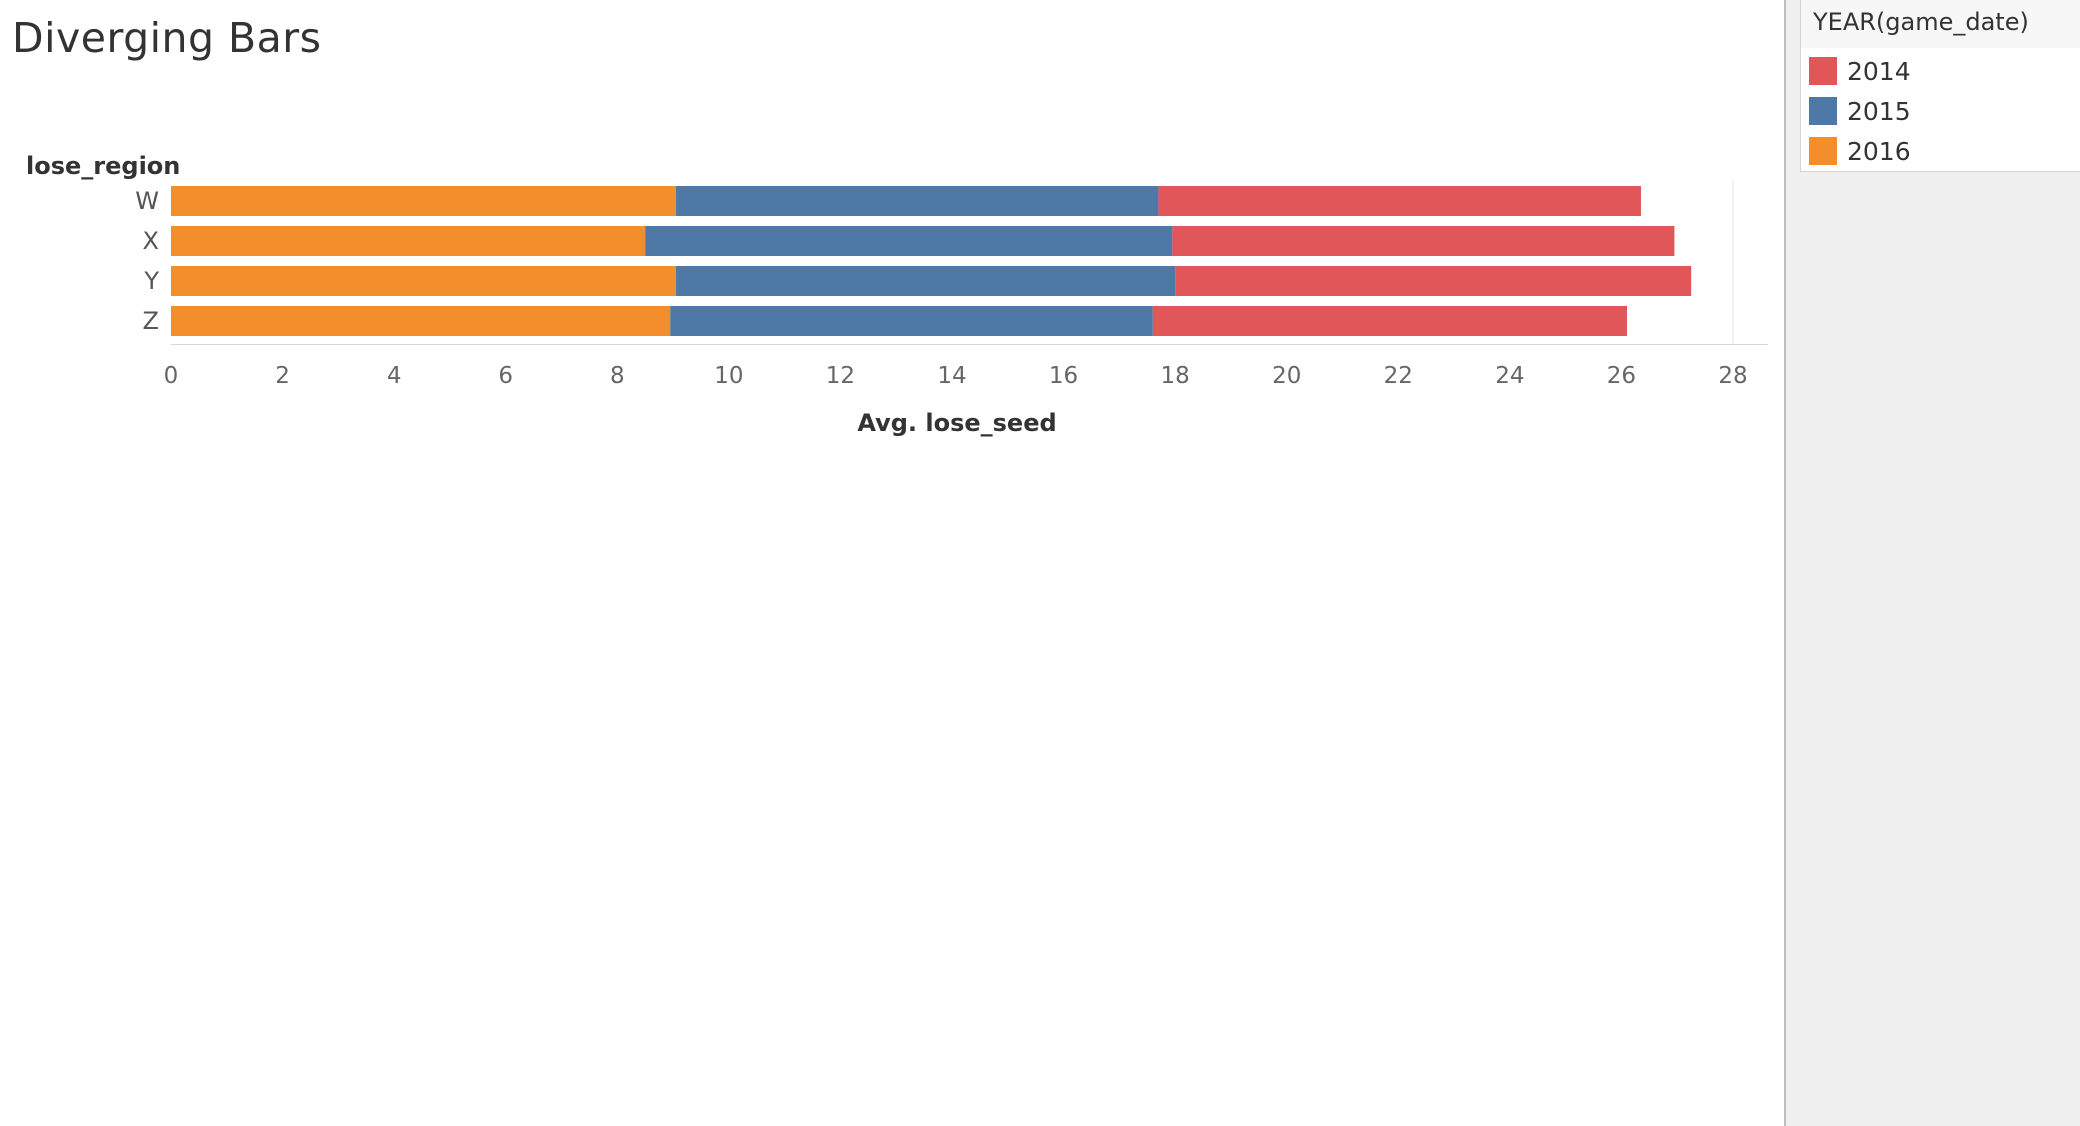 The width and height of the screenshot is (2080, 1126). Describe the element at coordinates (917, 201) in the screenshot. I see `bar-W-2015` at that location.